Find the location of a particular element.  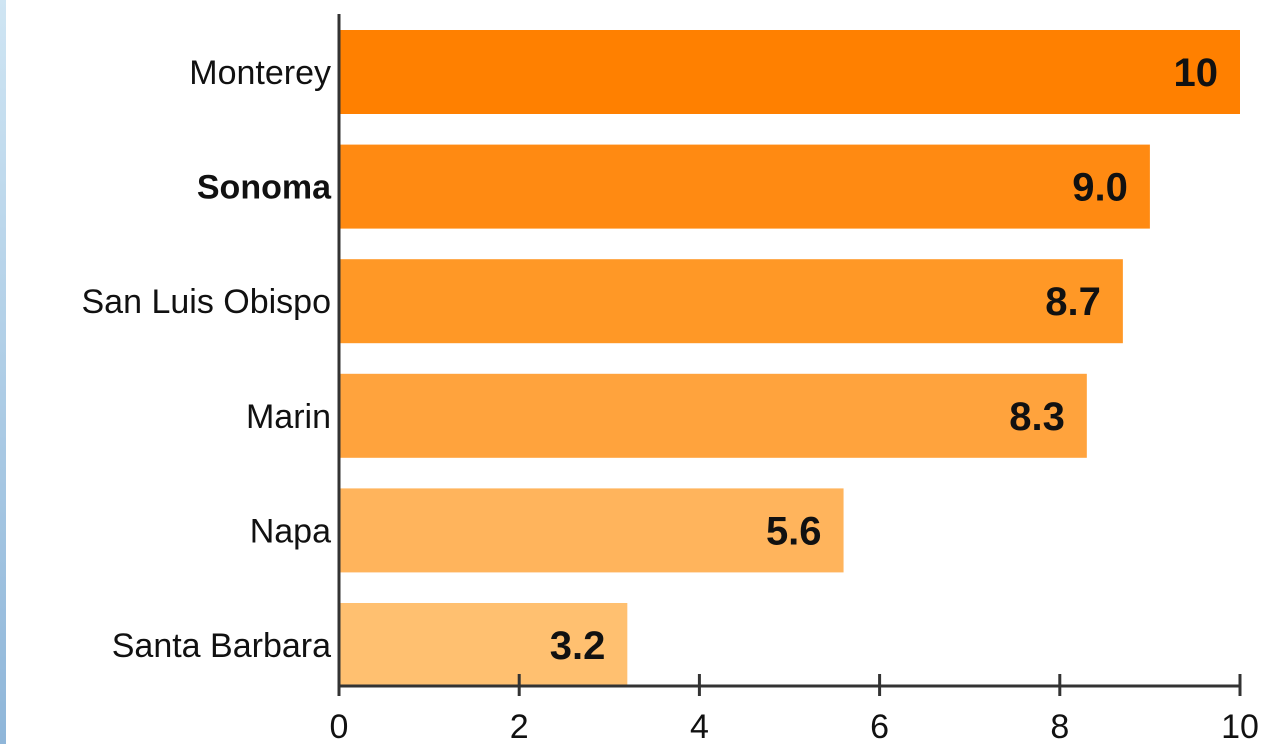

bar-napa is located at coordinates (591, 530).